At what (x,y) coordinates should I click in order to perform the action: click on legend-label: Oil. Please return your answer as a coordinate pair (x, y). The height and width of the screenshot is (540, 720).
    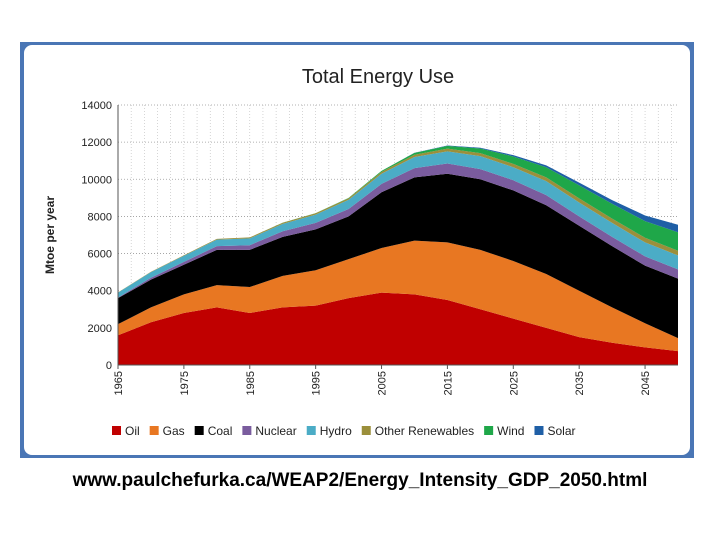
    Looking at the image, I should click on (132, 431).